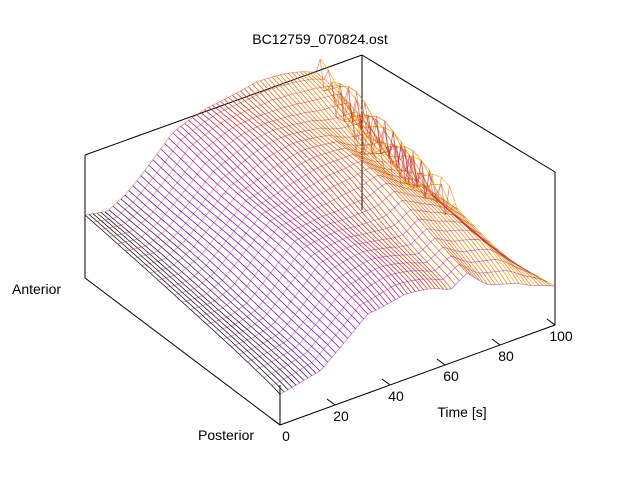 The height and width of the screenshot is (480, 640). I want to click on chart-title: BC12759_070824.ost, so click(320, 39).